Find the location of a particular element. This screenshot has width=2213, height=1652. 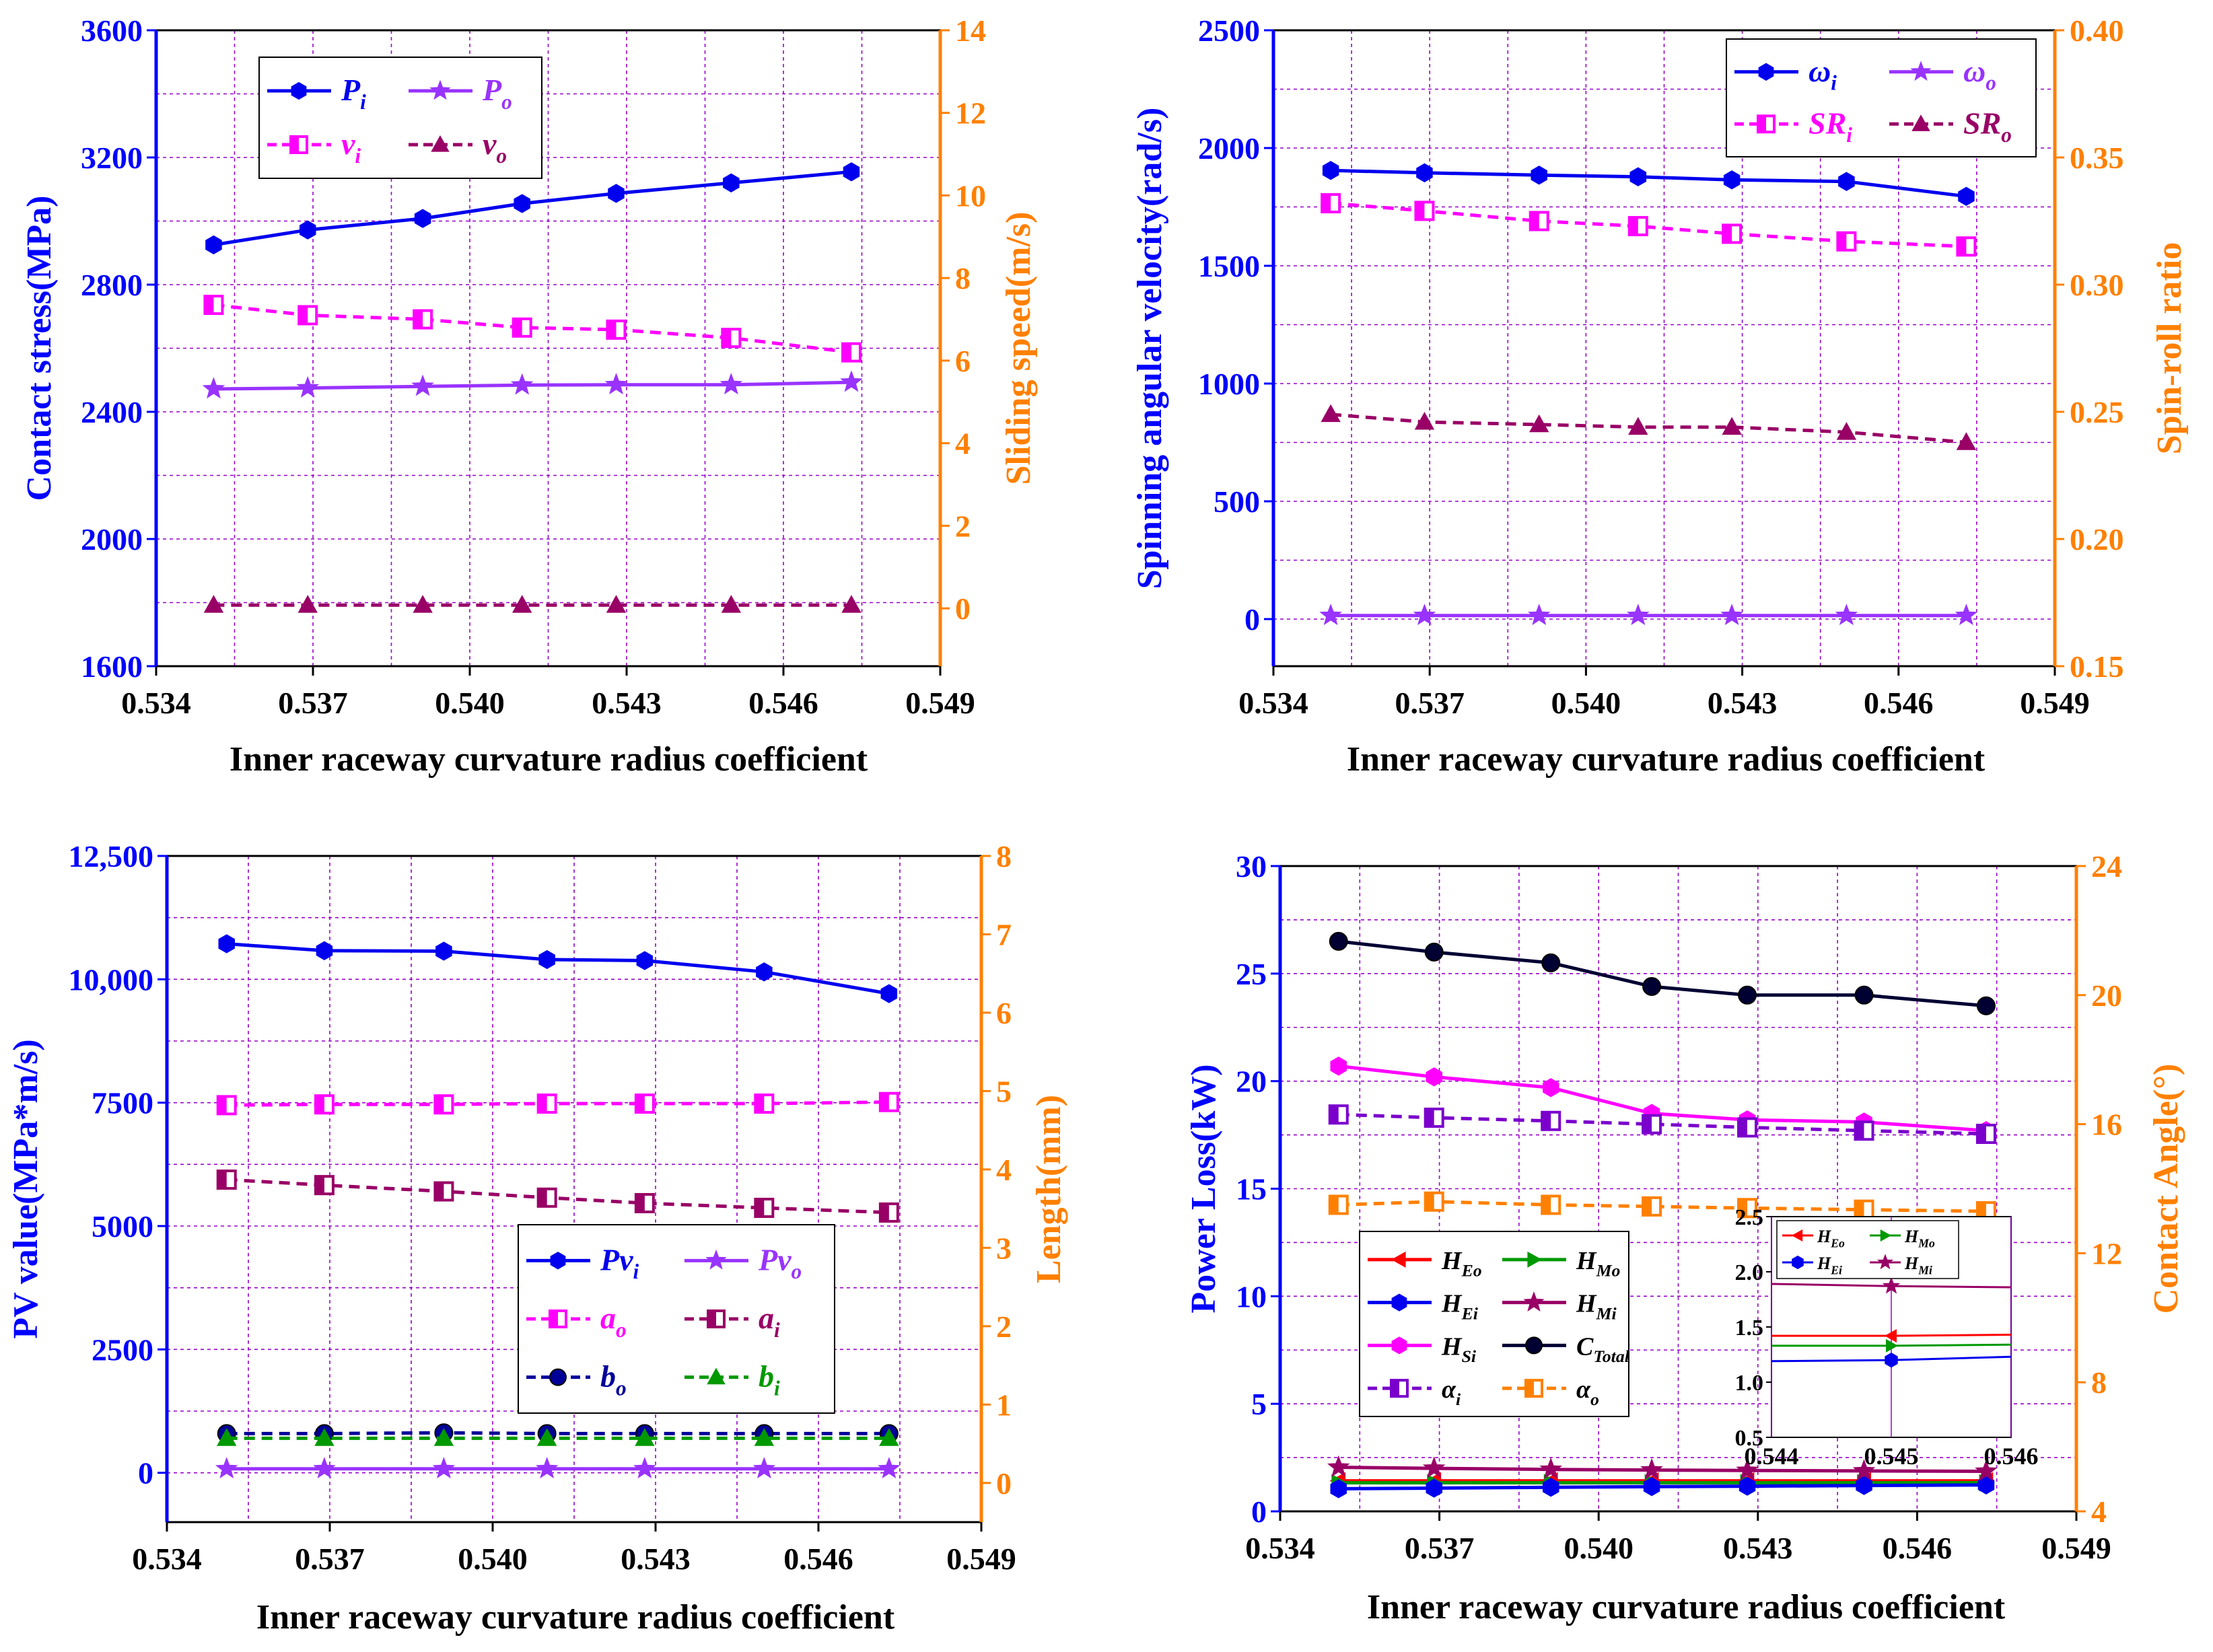

legend-item: HMi is located at coordinates (1560, 1307).